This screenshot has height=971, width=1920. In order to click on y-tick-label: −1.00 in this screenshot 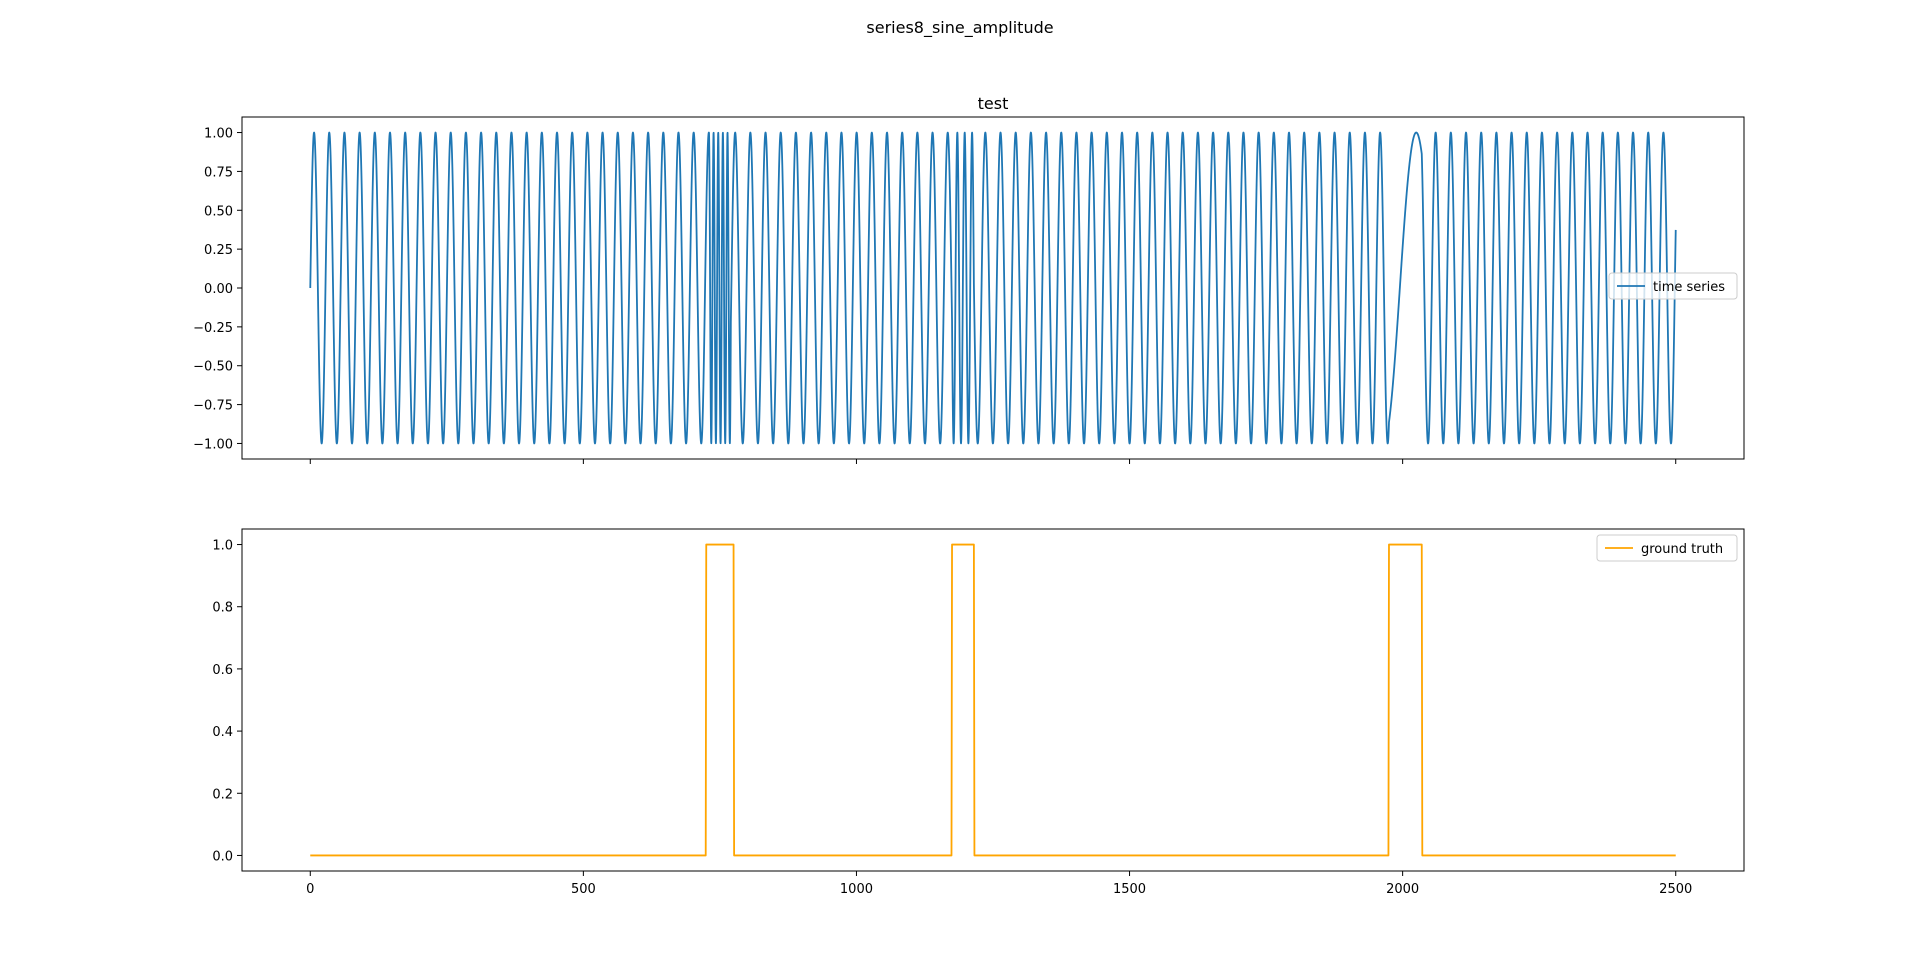, I will do `click(213, 444)`.